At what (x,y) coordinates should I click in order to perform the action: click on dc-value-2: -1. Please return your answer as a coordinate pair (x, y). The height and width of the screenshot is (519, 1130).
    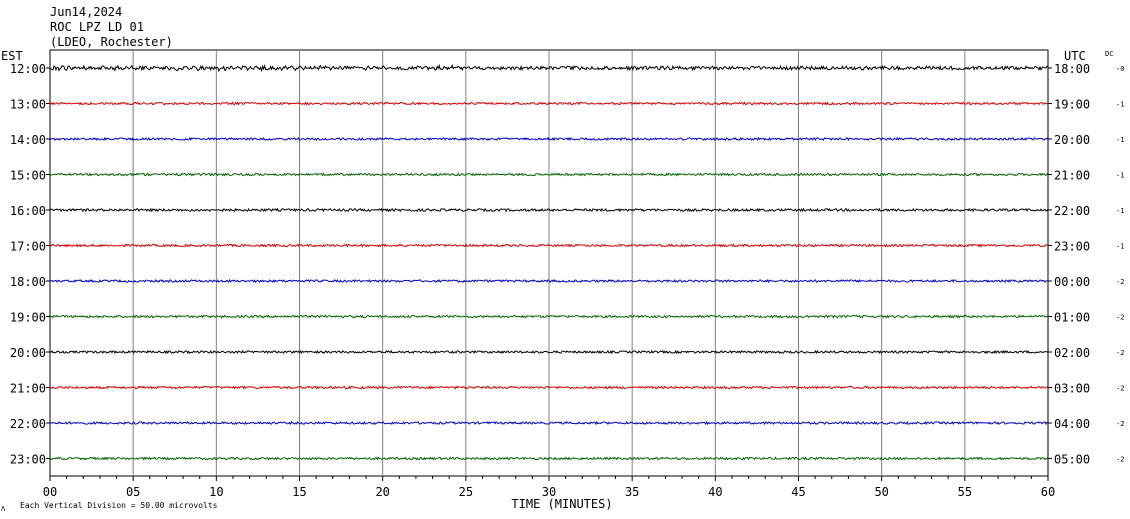
    Looking at the image, I should click on (1120, 140).